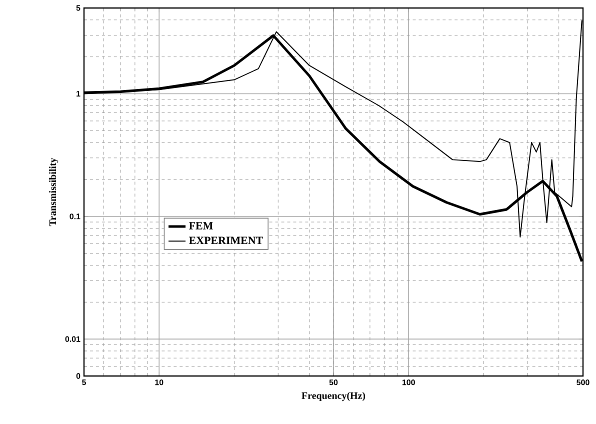 The height and width of the screenshot is (424, 596). What do you see at coordinates (334, 397) in the screenshot?
I see `x-axis-title: Frequency(Hz)` at bounding box center [334, 397].